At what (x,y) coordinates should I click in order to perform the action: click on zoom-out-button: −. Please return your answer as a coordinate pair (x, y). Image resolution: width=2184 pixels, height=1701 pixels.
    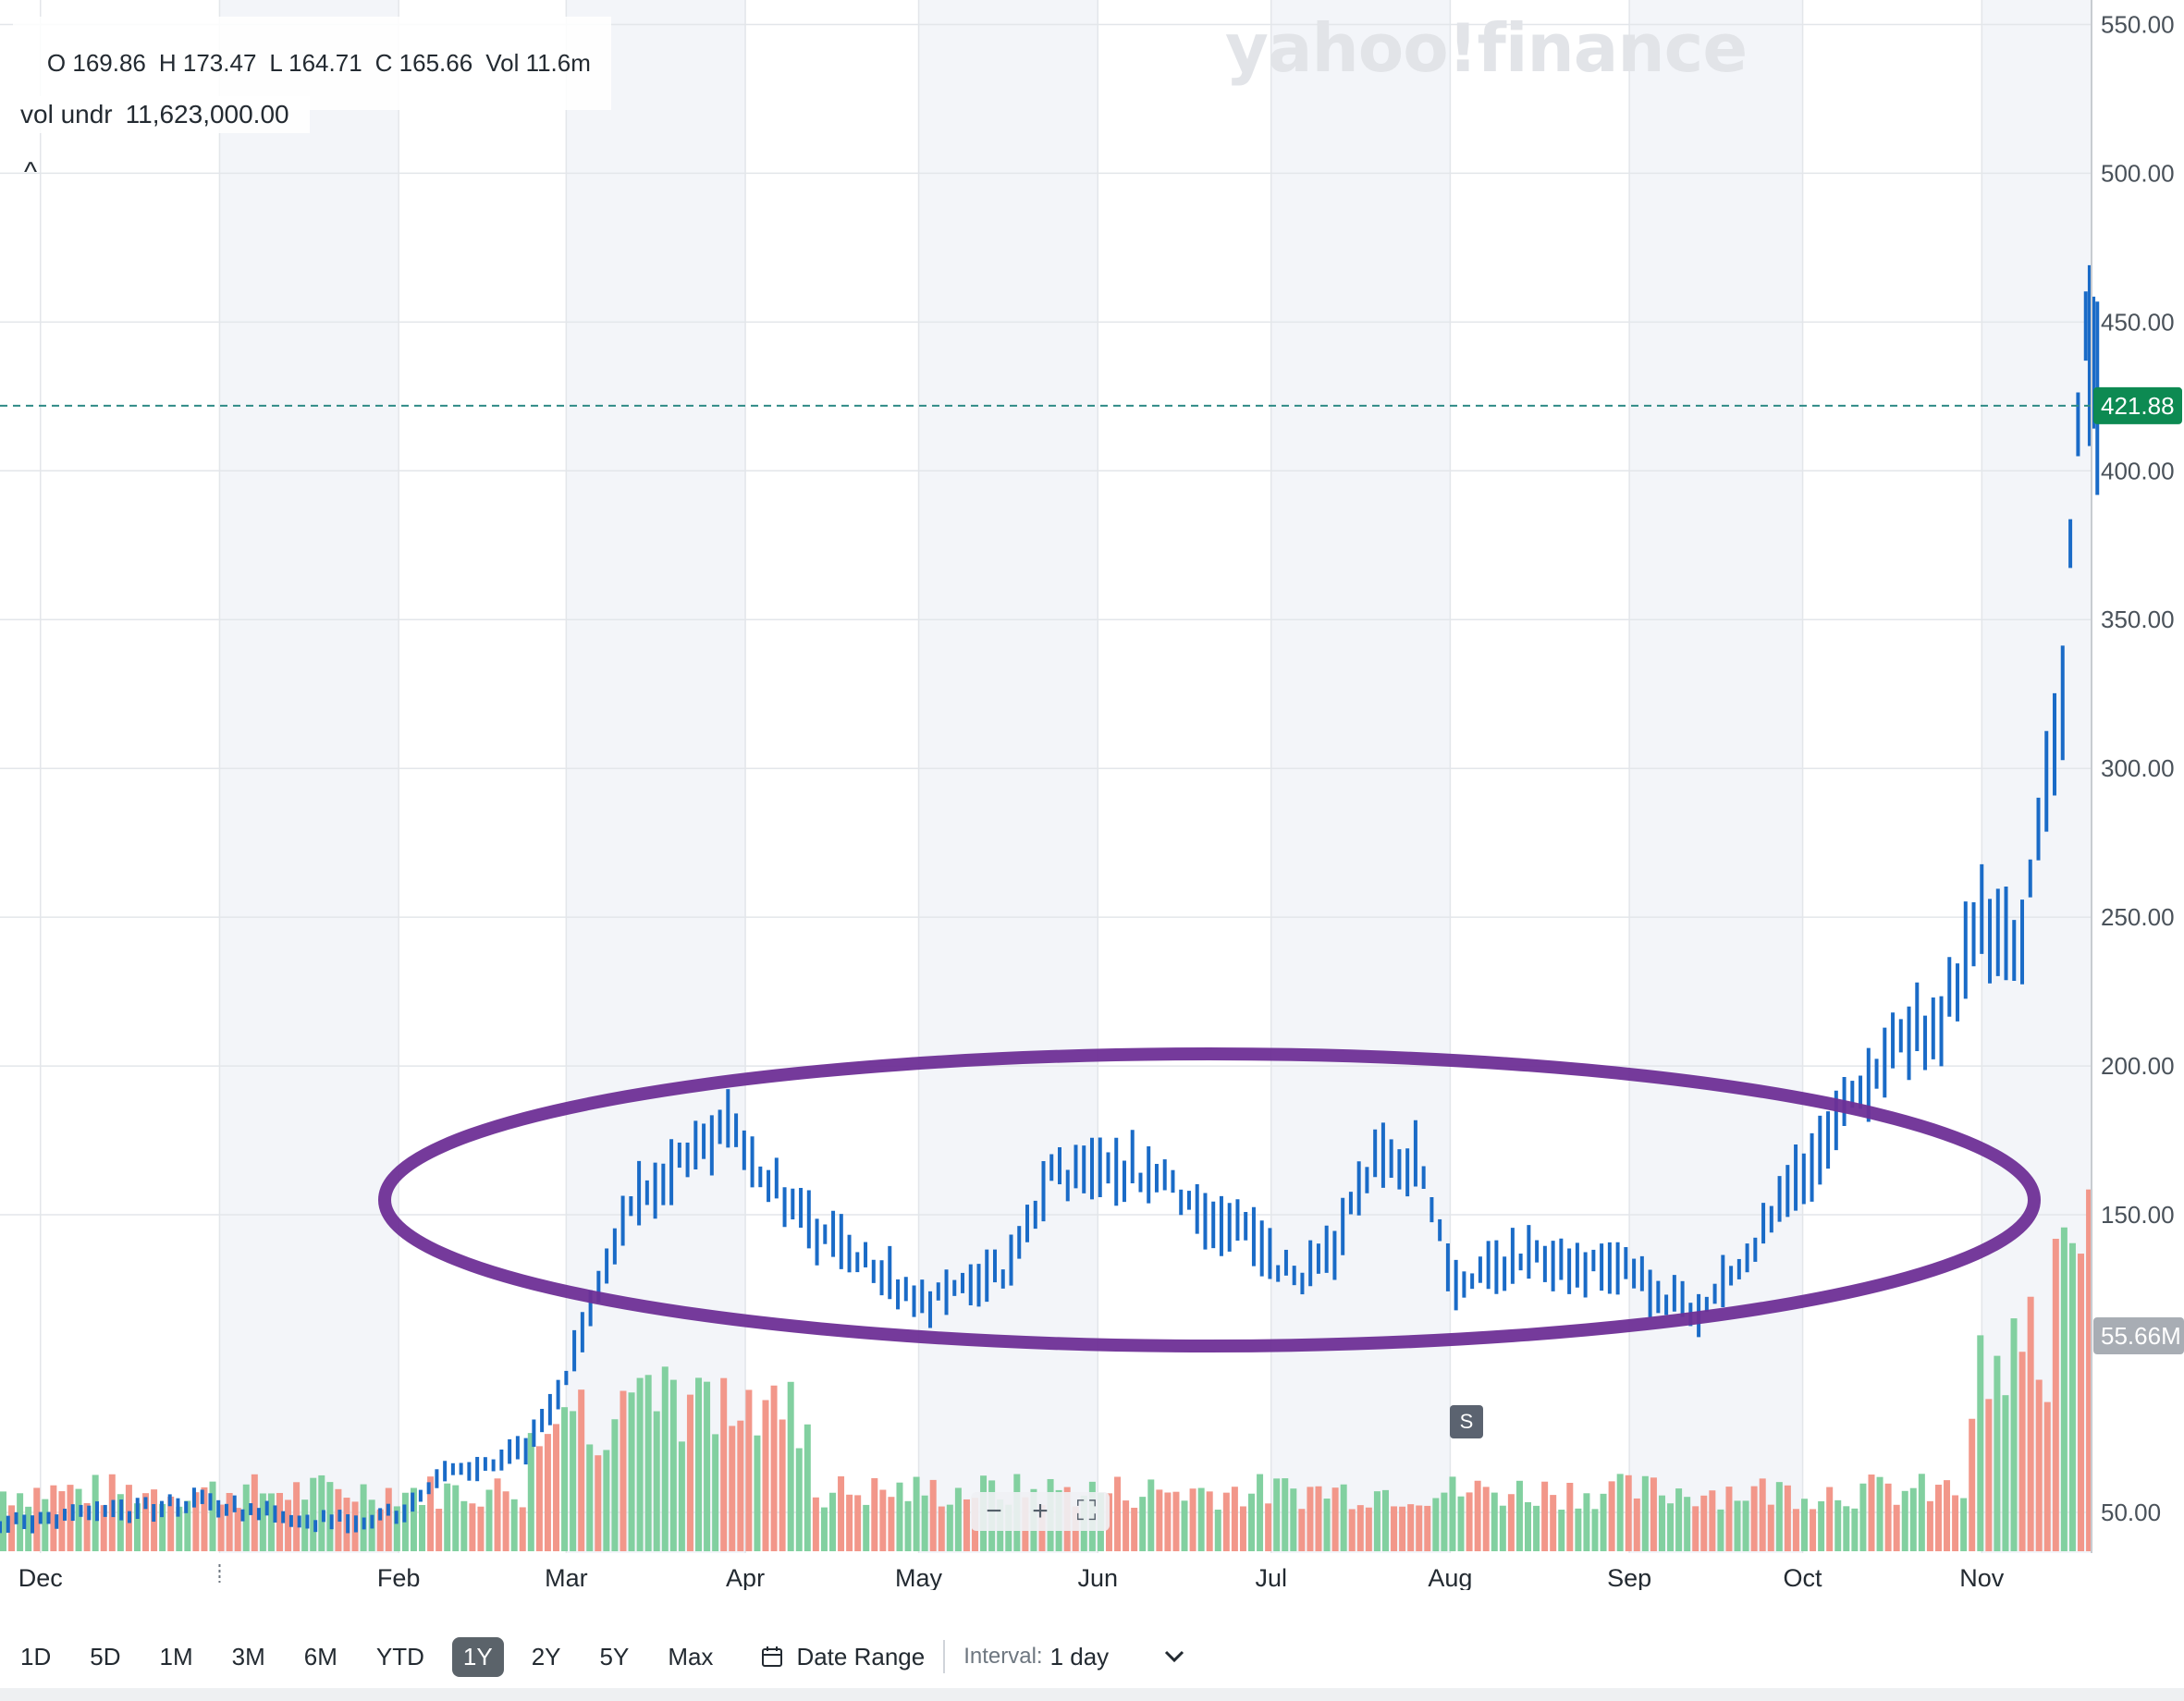
    Looking at the image, I should click on (994, 1511).